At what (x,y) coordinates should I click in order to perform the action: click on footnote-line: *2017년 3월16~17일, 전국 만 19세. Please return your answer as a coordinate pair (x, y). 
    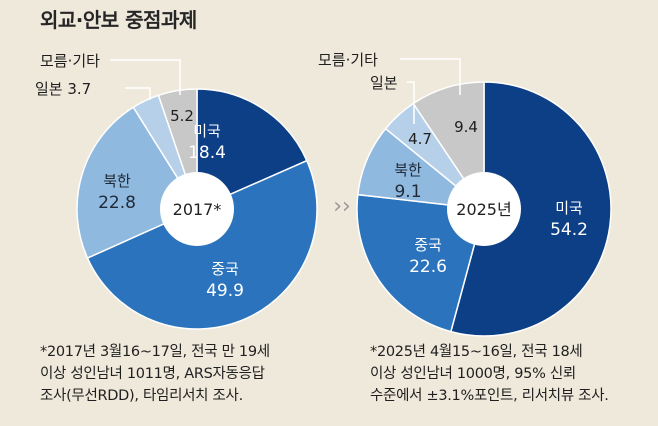
    Looking at the image, I should click on (155, 352).